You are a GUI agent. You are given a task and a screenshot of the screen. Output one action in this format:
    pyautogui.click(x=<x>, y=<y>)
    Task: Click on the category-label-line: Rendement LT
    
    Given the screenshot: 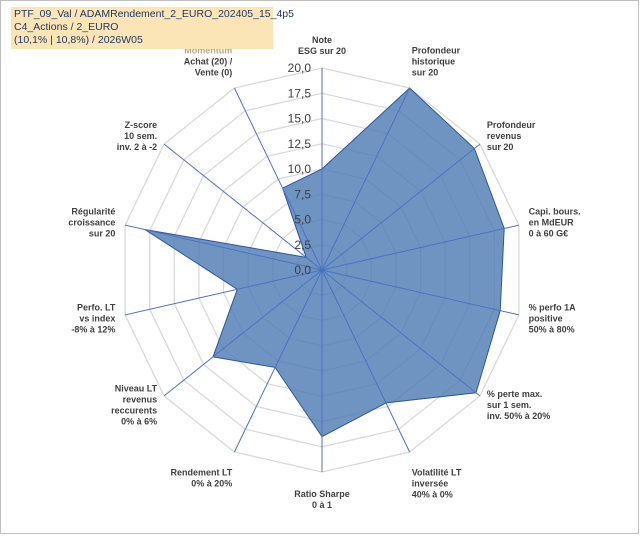 What is the action you would take?
    pyautogui.click(x=201, y=473)
    